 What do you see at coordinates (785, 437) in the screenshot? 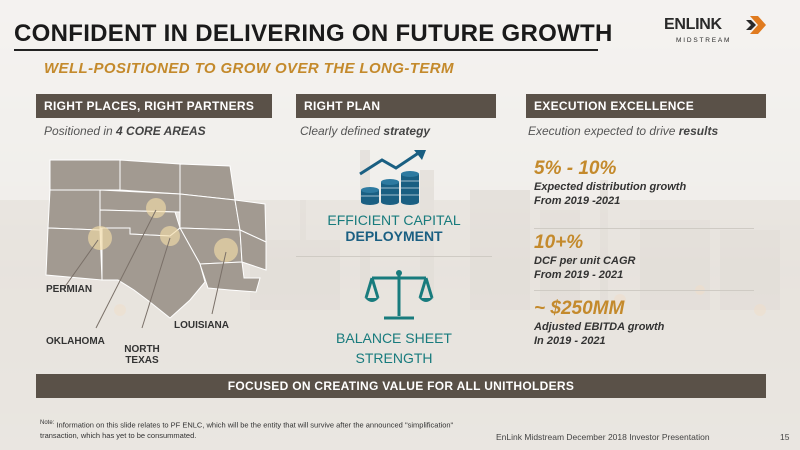
I see `page-number: 15` at bounding box center [785, 437].